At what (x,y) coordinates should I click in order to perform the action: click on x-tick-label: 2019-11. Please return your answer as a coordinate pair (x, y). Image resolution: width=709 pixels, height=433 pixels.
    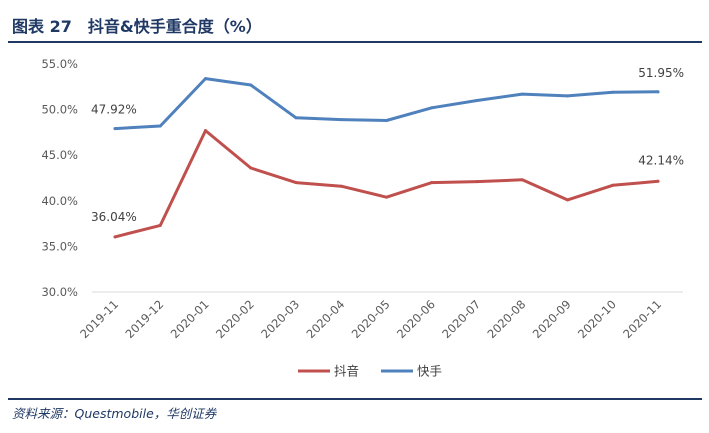
    Looking at the image, I should click on (99, 319).